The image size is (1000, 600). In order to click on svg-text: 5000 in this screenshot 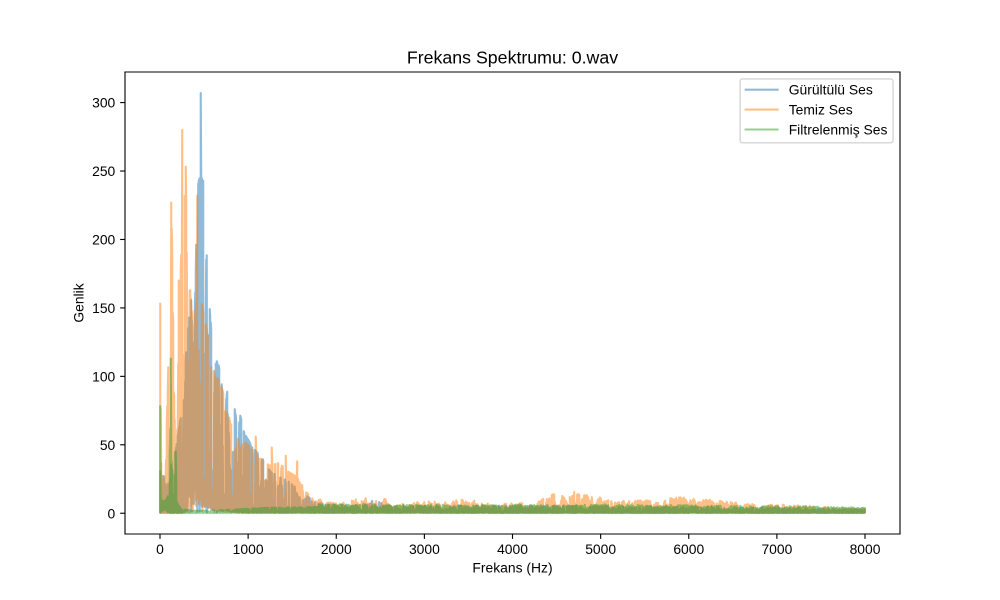, I will do `click(600, 549)`.